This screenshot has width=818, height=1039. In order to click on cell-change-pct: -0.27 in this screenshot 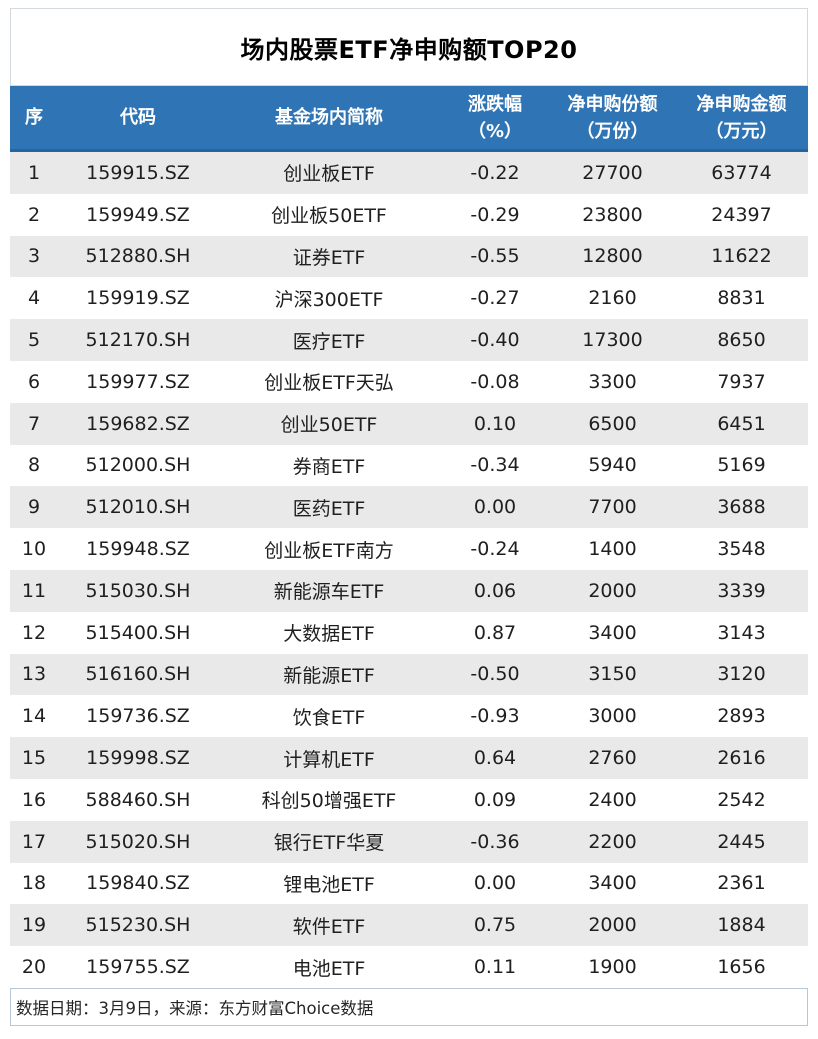, I will do `click(495, 298)`.